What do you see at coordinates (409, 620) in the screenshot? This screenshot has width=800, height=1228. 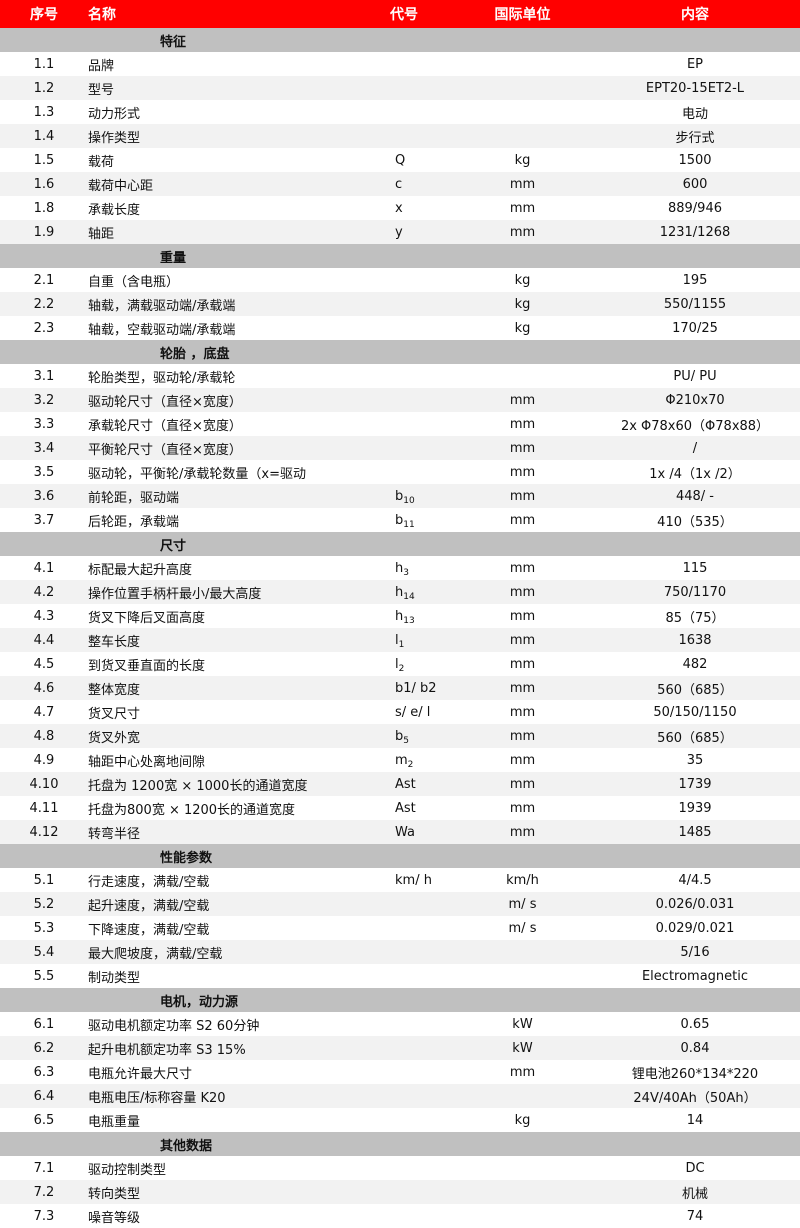 I see `code-subscript: 13` at bounding box center [409, 620].